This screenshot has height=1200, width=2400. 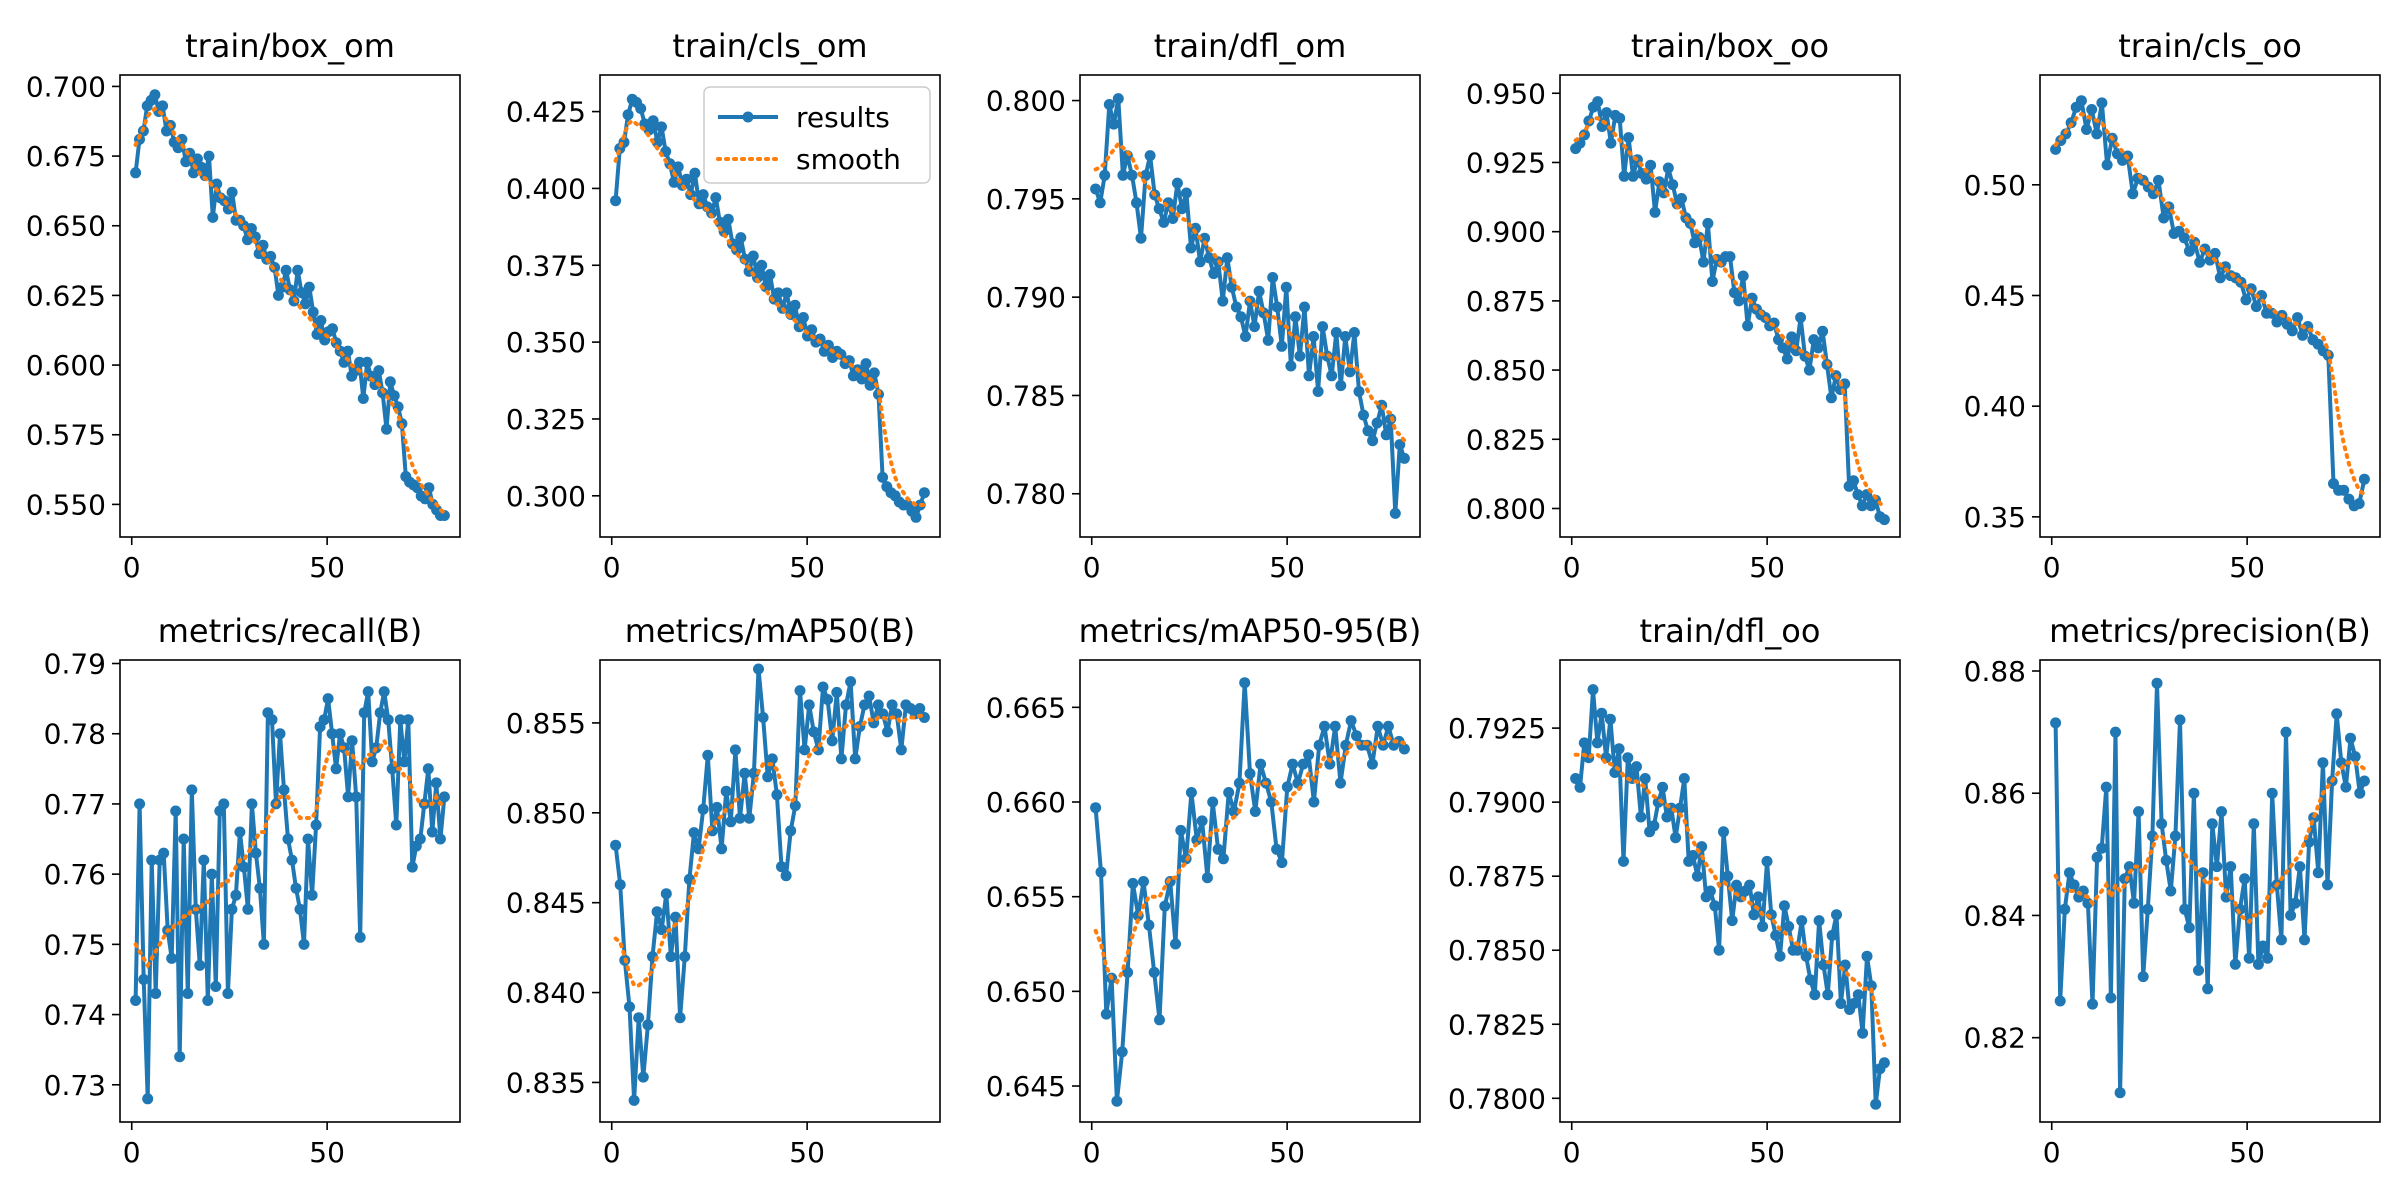 I want to click on series-line-results, so click(x=290, y=895).